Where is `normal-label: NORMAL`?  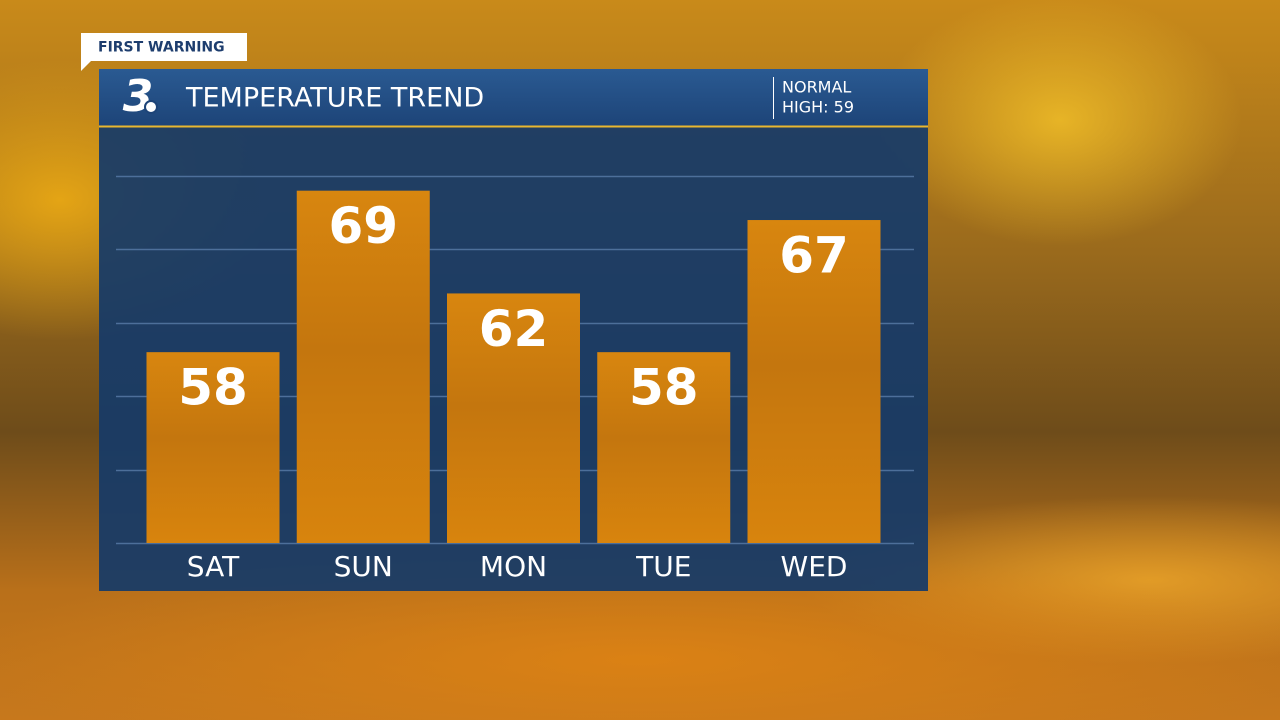 normal-label: NORMAL is located at coordinates (816, 87).